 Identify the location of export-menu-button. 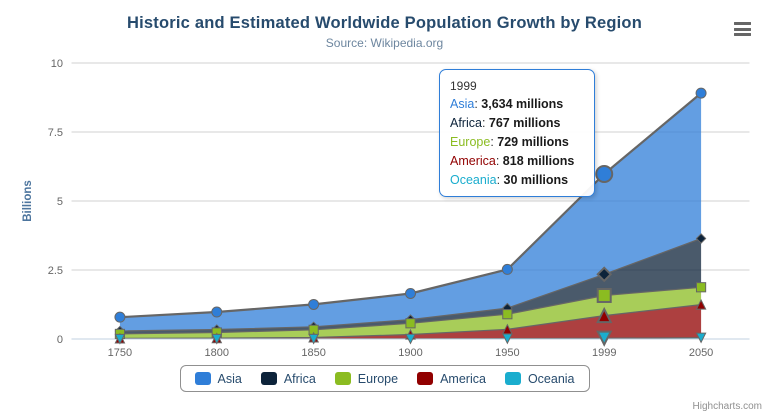
(743, 29).